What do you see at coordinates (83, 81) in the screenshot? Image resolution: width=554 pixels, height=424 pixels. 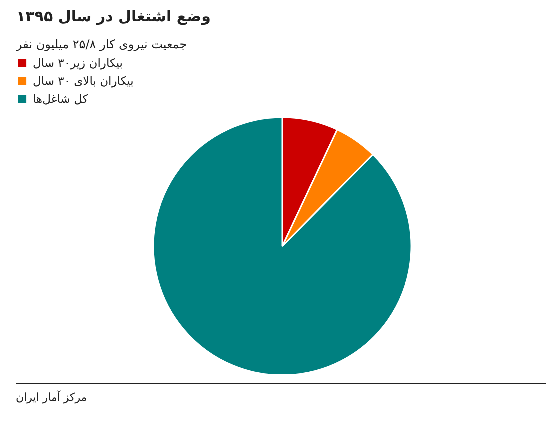 I see `legend-label: بیکاران بالای ۳۰ سال` at bounding box center [83, 81].